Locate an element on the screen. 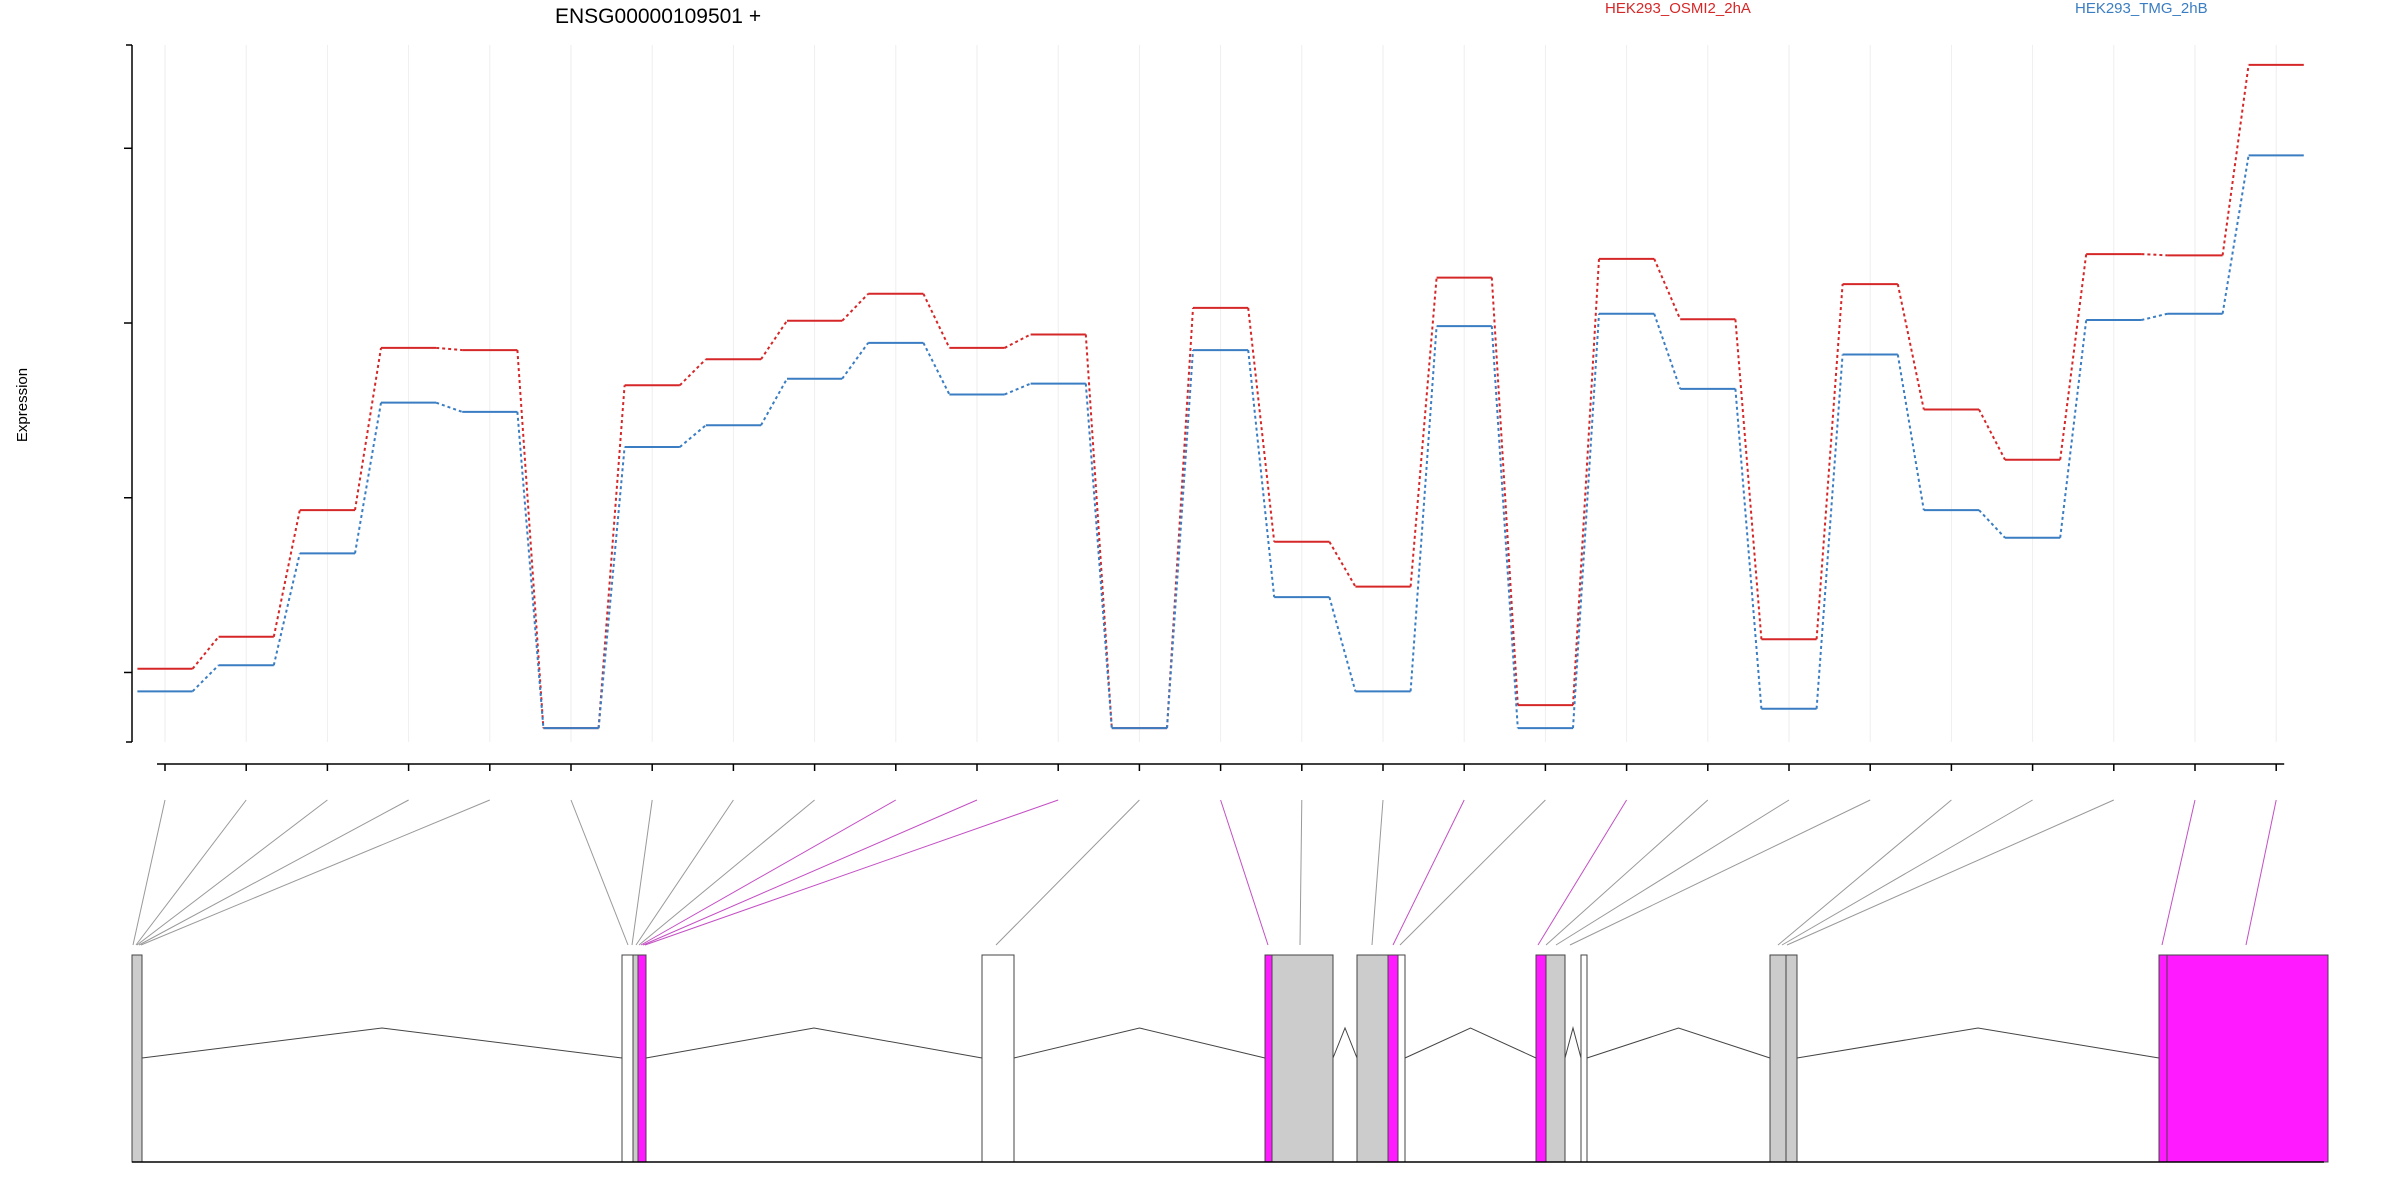 Image resolution: width=2400 pixels, height=1200 pixels. exon-connectors is located at coordinates (1204, 872).